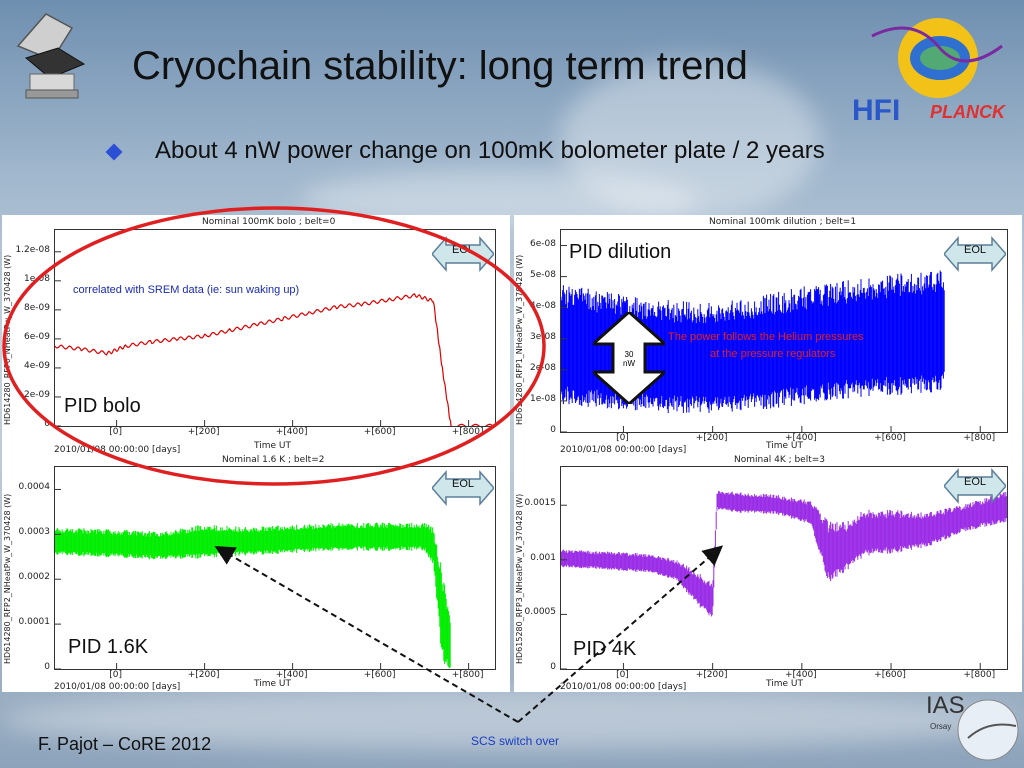  I want to click on svg-text: PLANCK, so click(968, 112).